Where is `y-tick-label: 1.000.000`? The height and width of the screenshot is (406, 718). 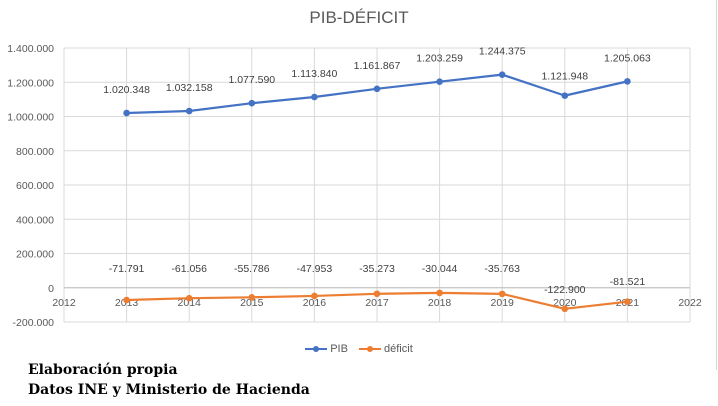
y-tick-label: 1.000.000 is located at coordinates (30, 118).